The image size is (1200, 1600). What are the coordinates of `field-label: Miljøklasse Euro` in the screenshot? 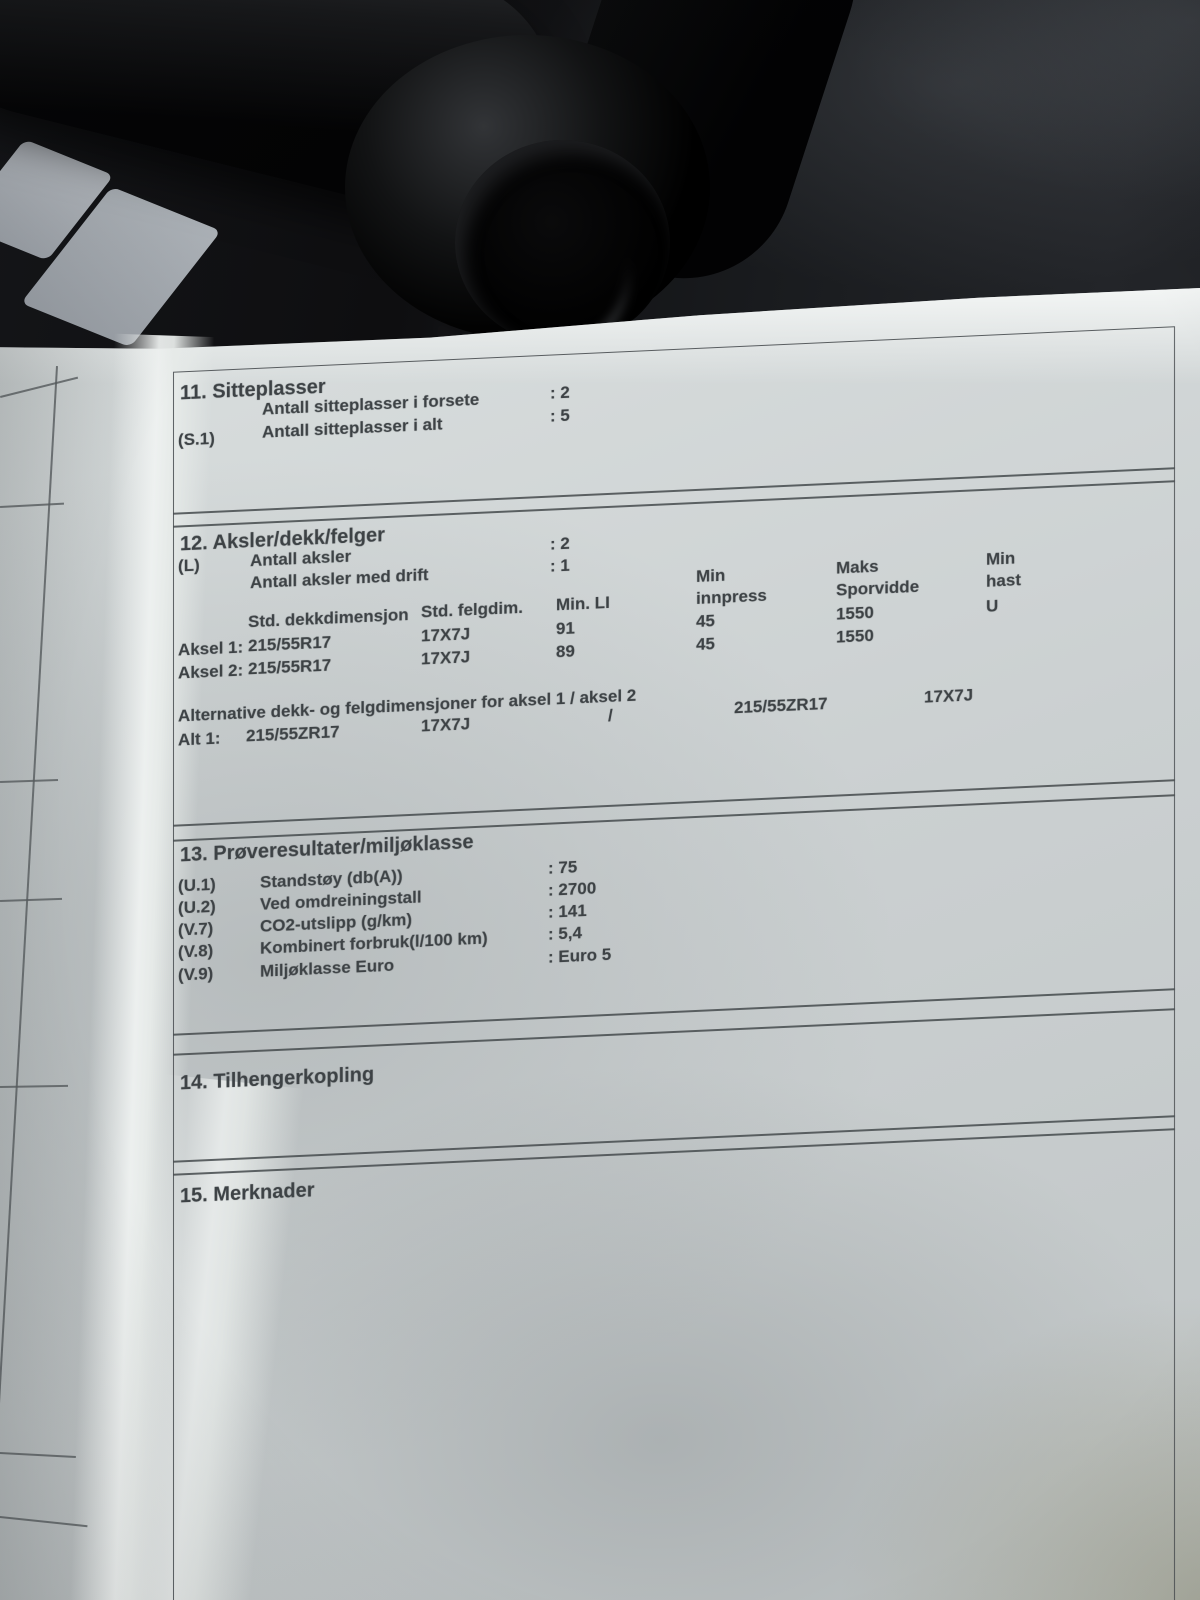 It's located at (327, 968).